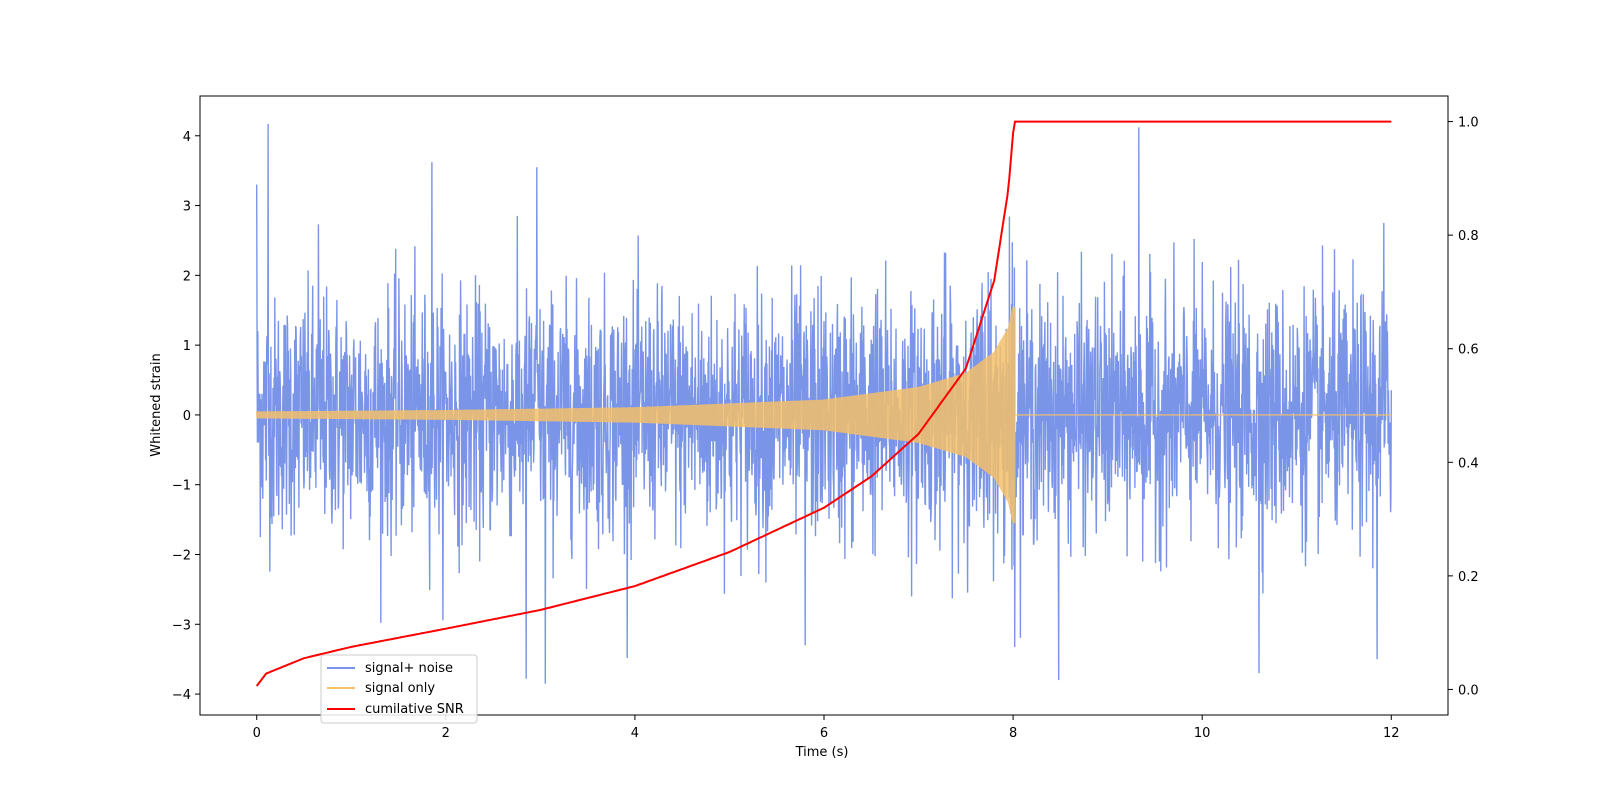 This screenshot has height=804, width=1600. What do you see at coordinates (1468, 577) in the screenshot?
I see `y2-tick-label: 0.2` at bounding box center [1468, 577].